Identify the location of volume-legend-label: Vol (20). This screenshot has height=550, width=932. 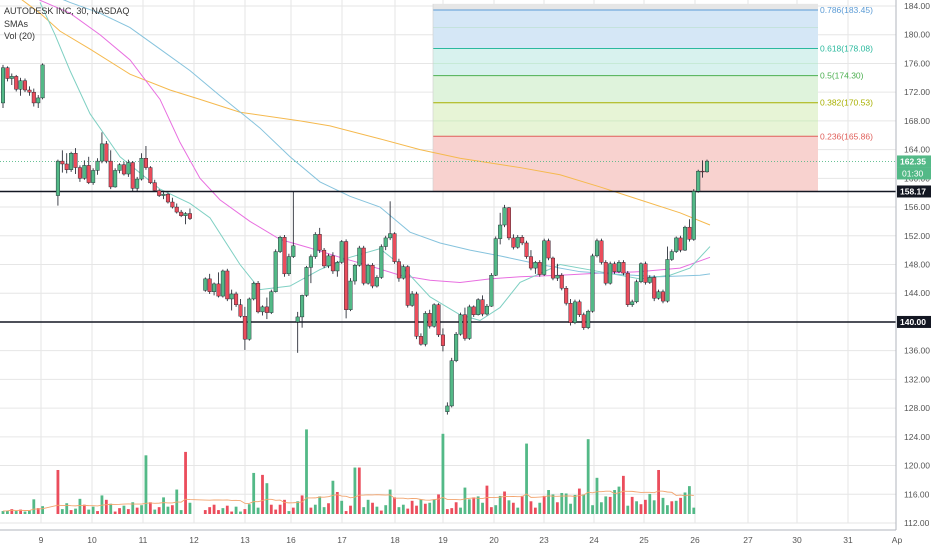
(20, 36).